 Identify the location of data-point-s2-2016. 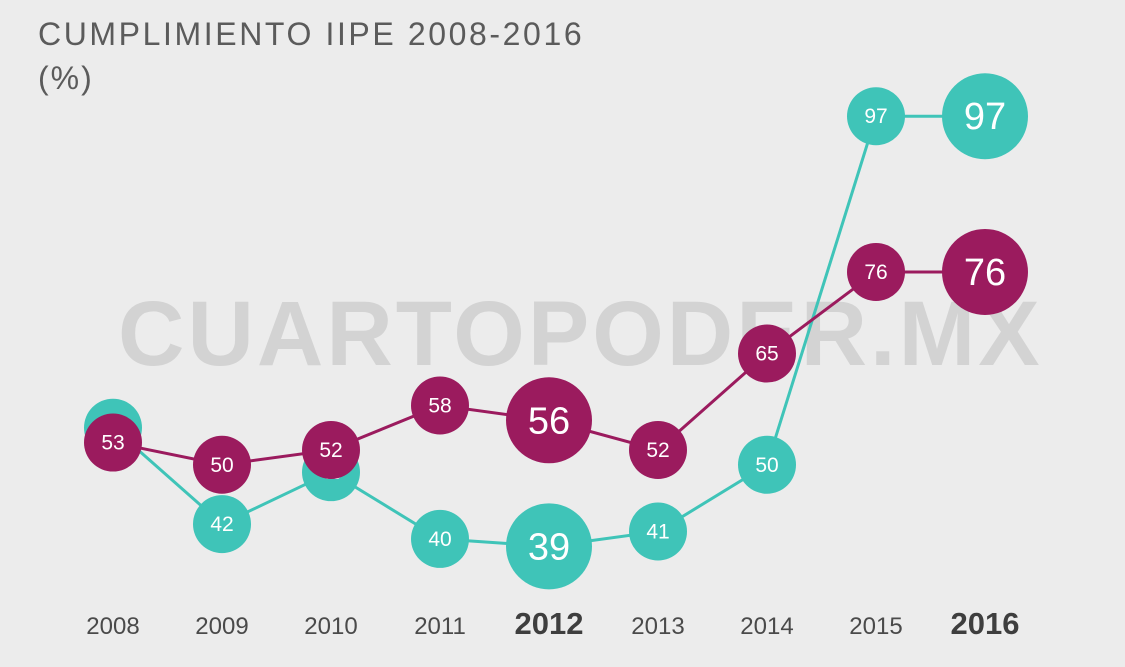
(985, 271).